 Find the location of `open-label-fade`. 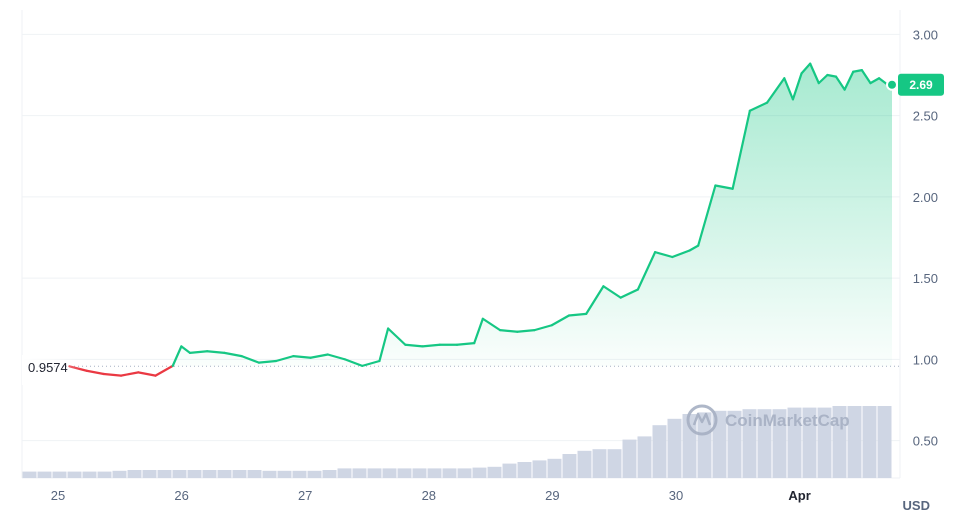

open-label-fade is located at coordinates (52, 370).